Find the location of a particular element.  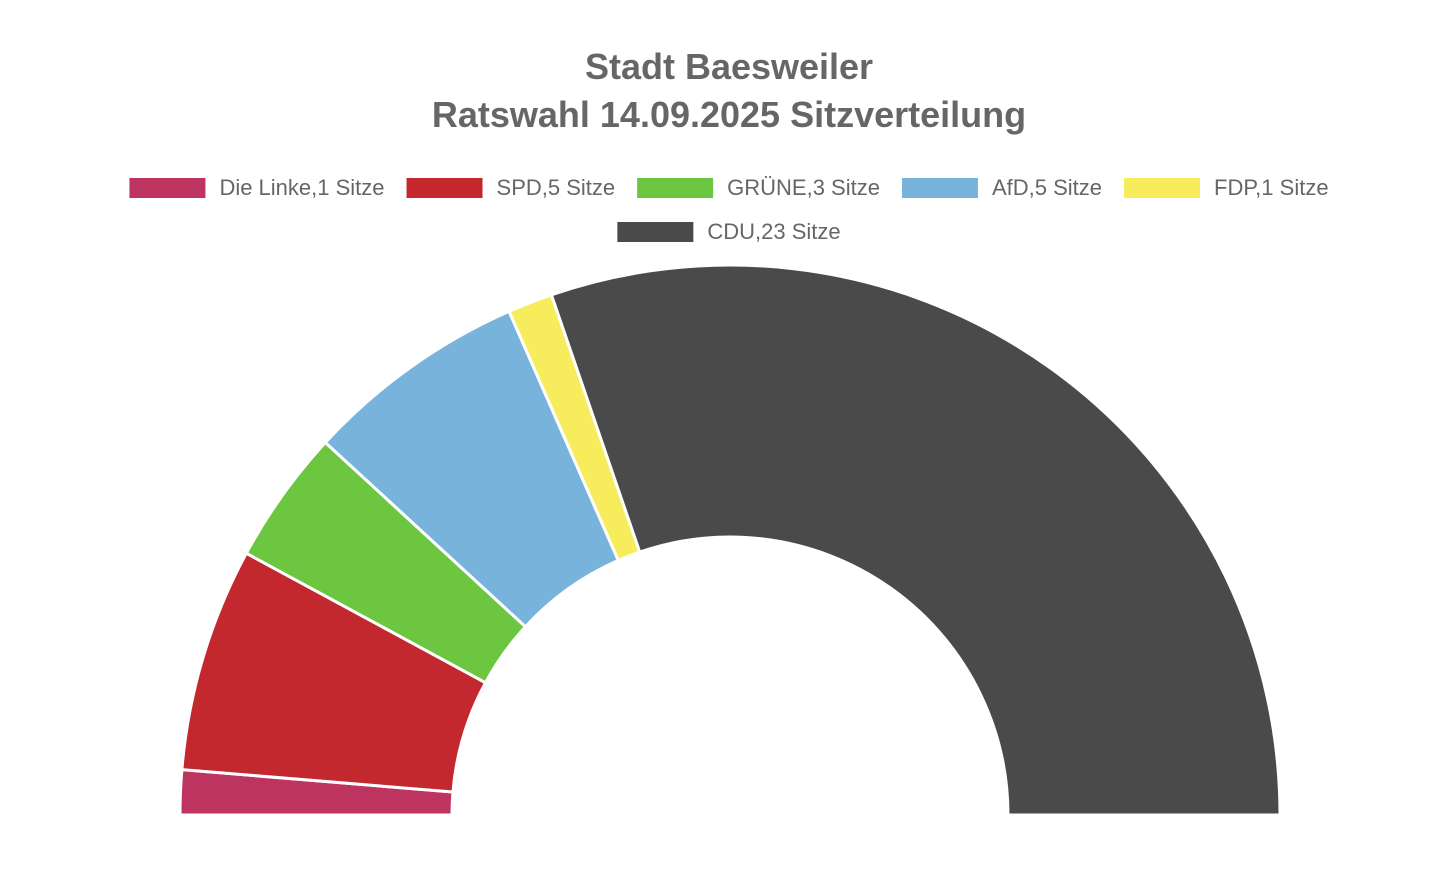

legend-label: FDP,1 Sitze is located at coordinates (1271, 187).